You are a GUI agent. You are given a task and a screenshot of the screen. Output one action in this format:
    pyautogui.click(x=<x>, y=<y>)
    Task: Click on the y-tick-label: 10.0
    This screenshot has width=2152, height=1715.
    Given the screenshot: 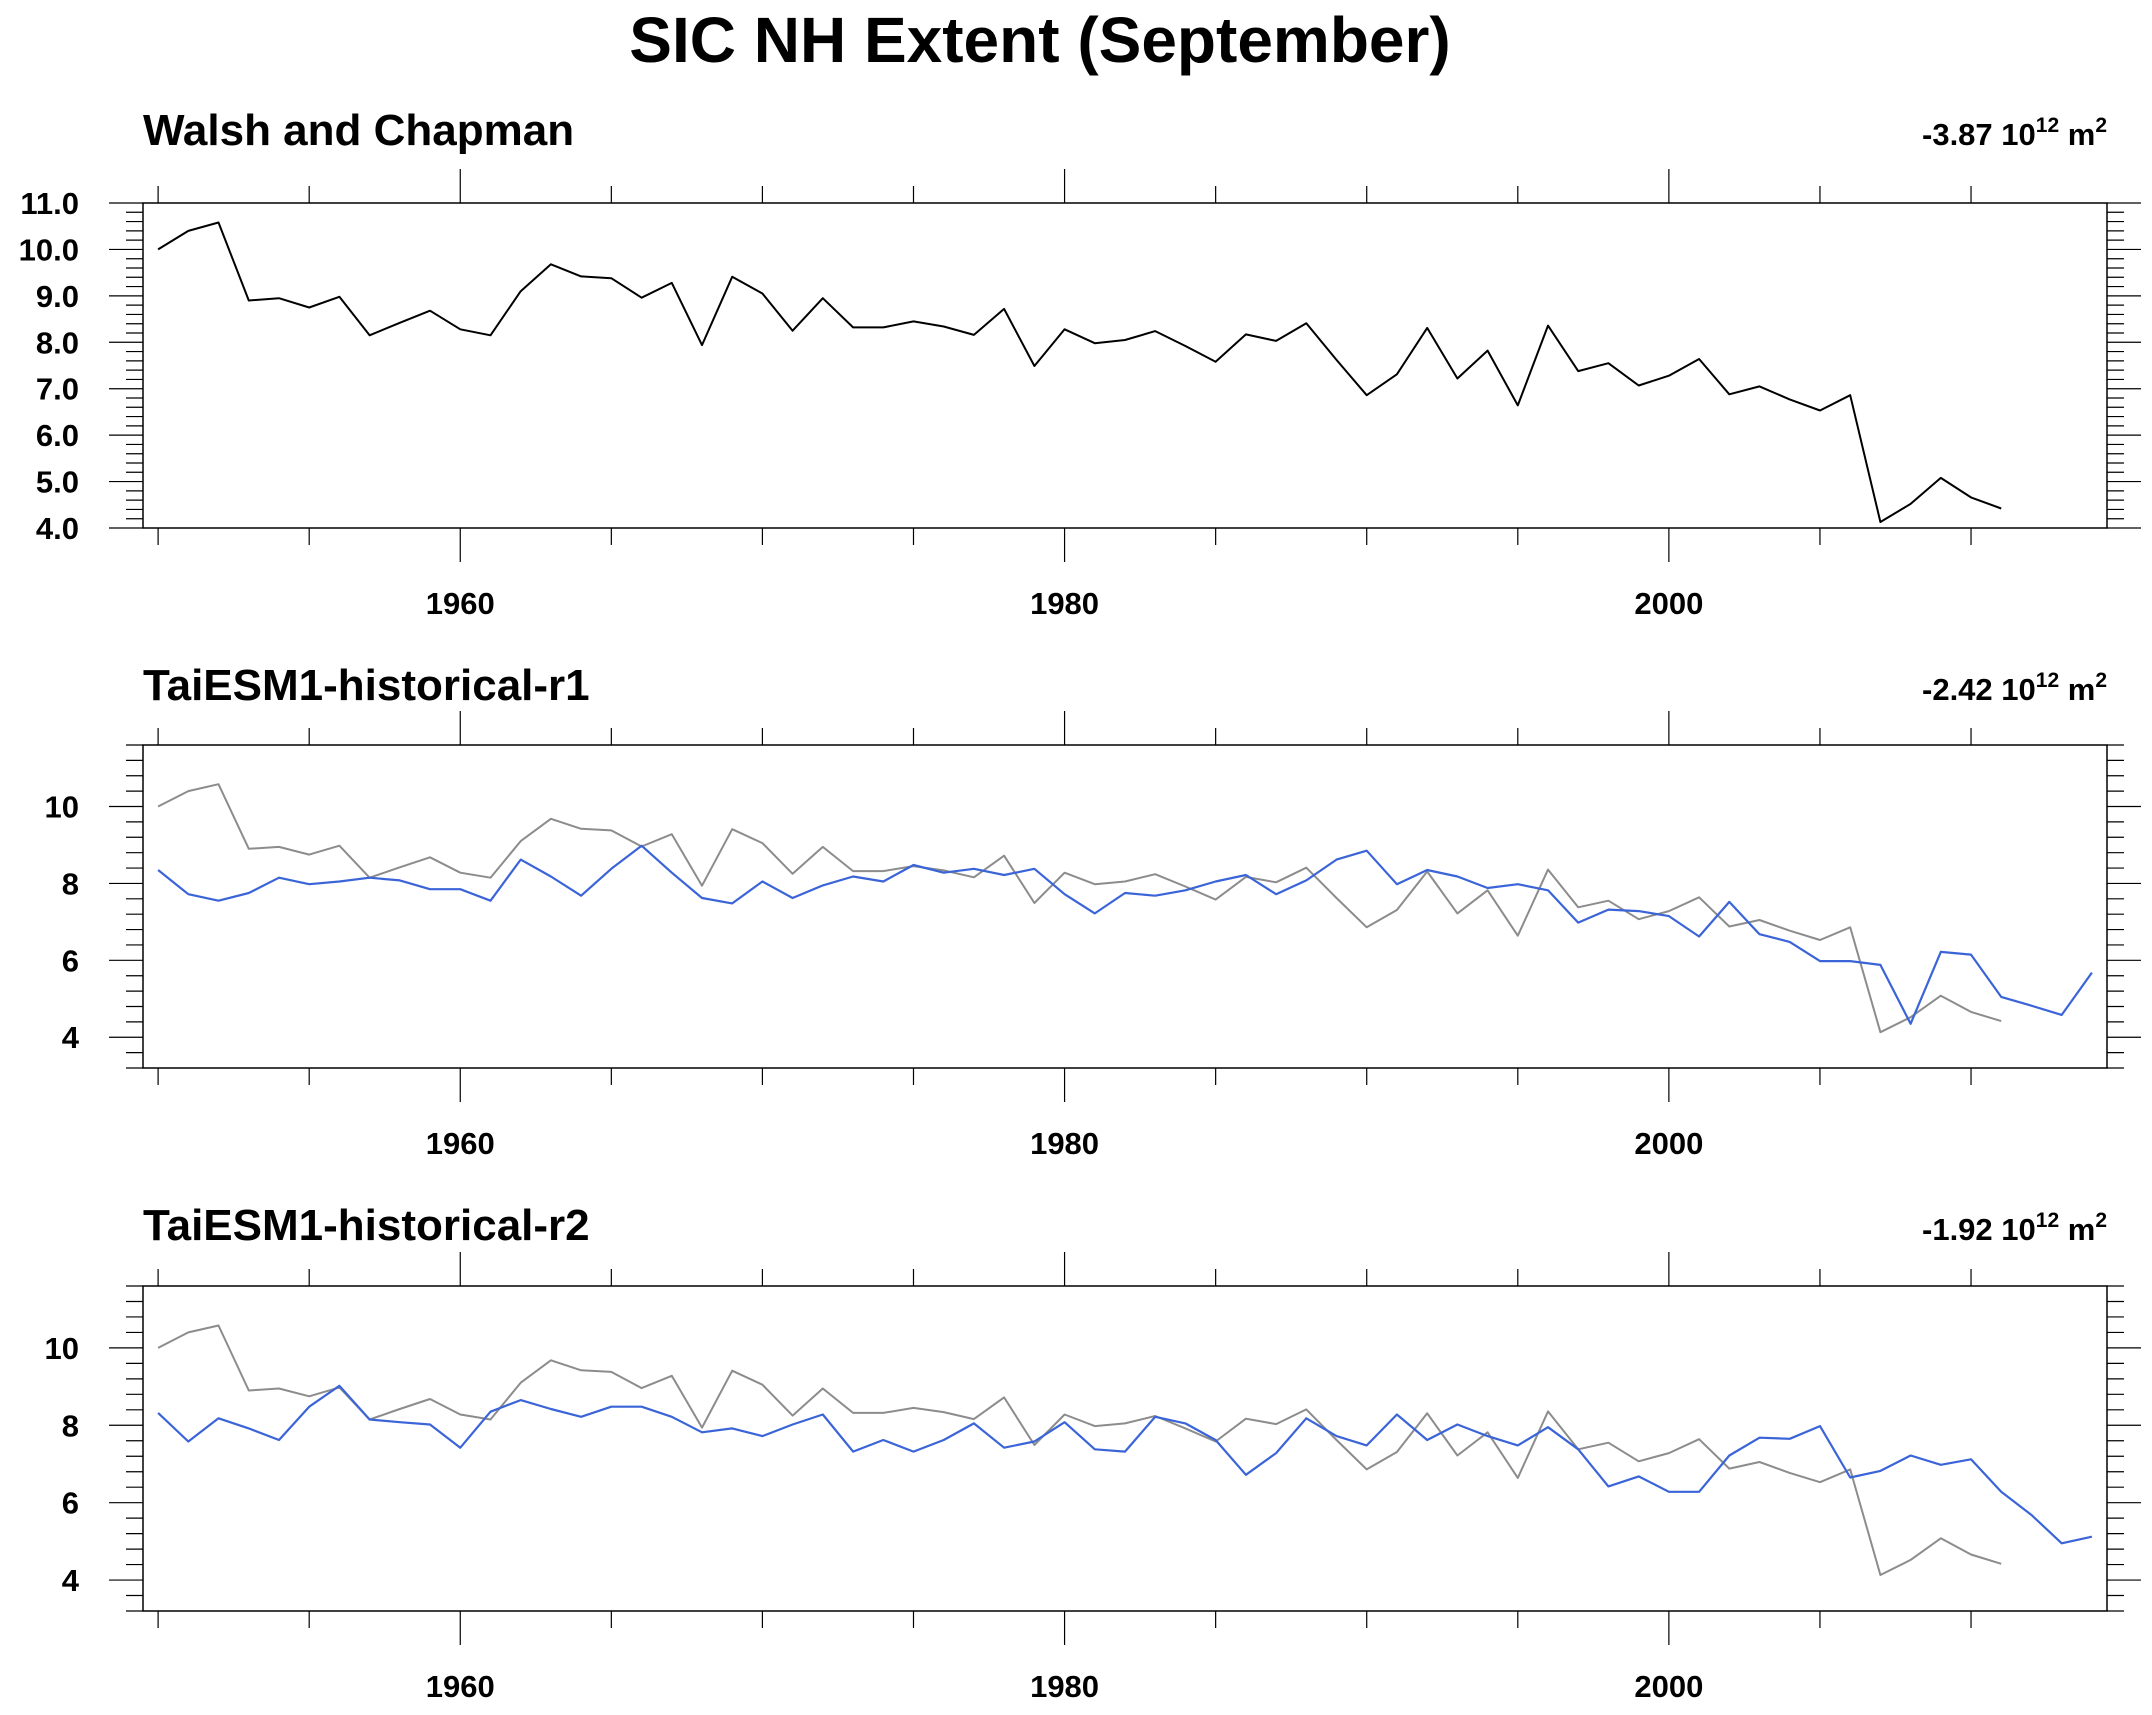 What is the action you would take?
    pyautogui.click(x=49, y=249)
    